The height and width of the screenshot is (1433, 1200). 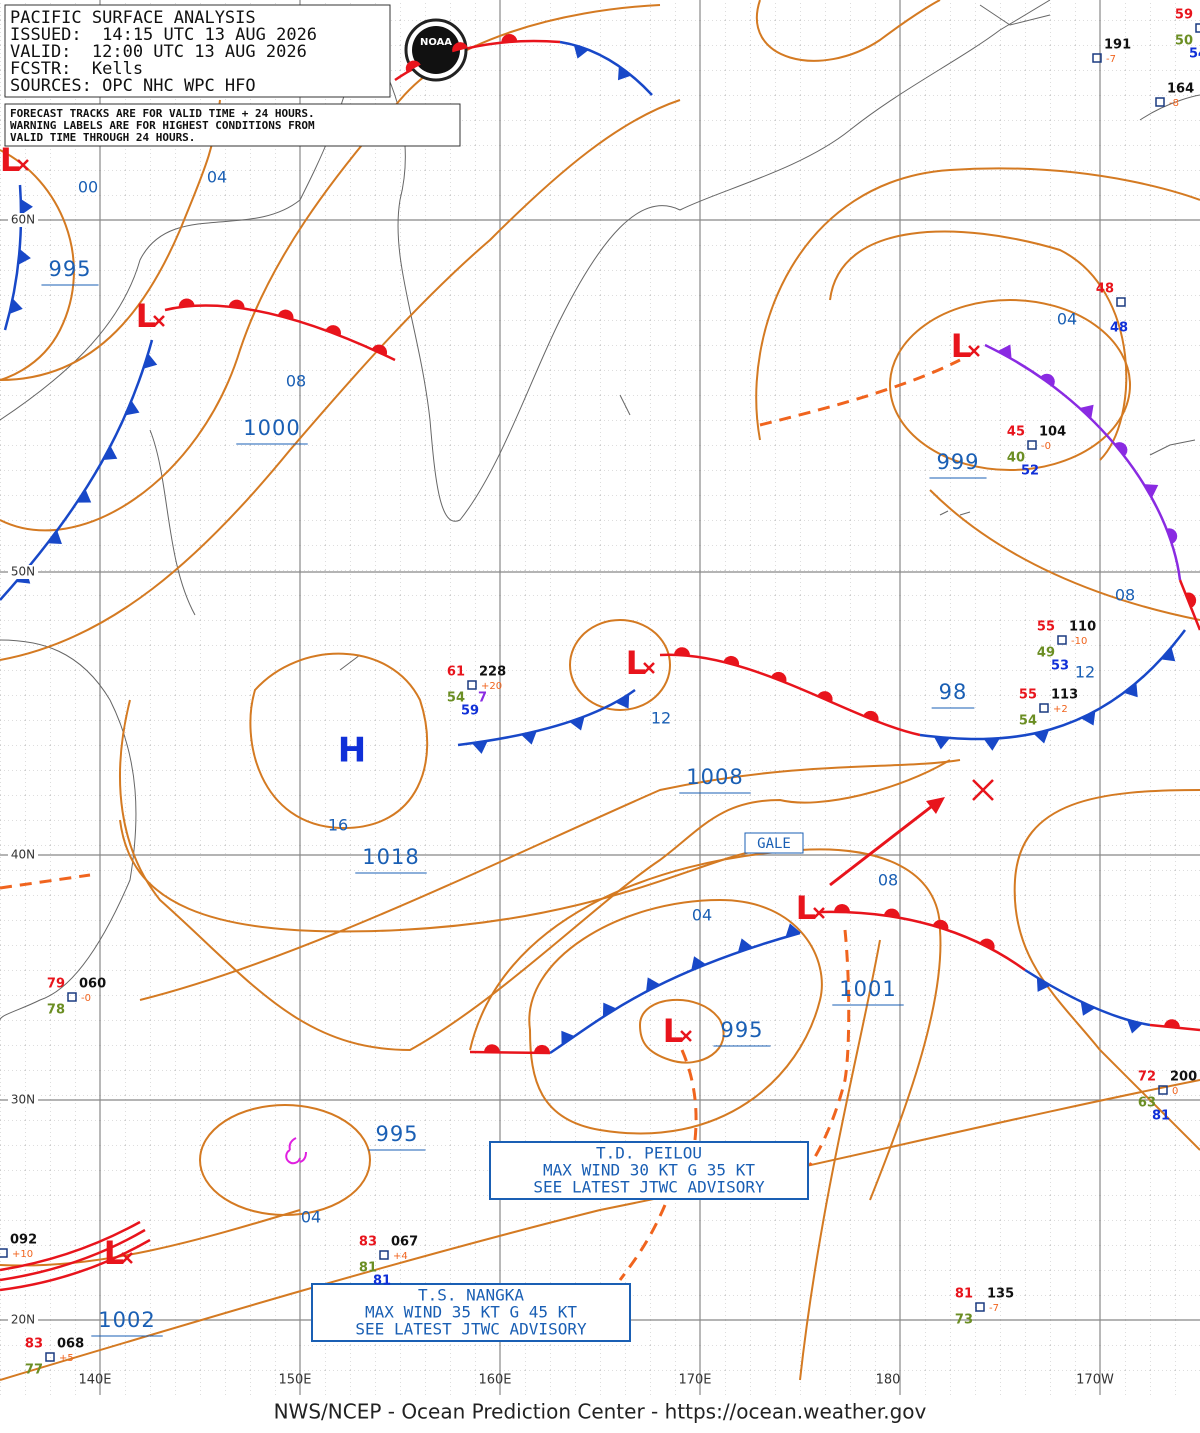 I want to click on station-upper-left: 59, so click(x=1184, y=15).